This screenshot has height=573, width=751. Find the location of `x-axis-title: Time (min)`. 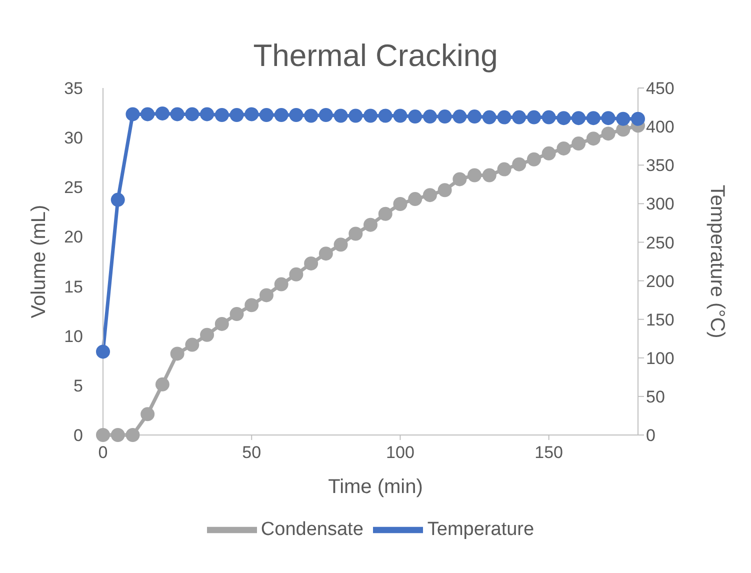

x-axis-title: Time (min) is located at coordinates (375, 487).